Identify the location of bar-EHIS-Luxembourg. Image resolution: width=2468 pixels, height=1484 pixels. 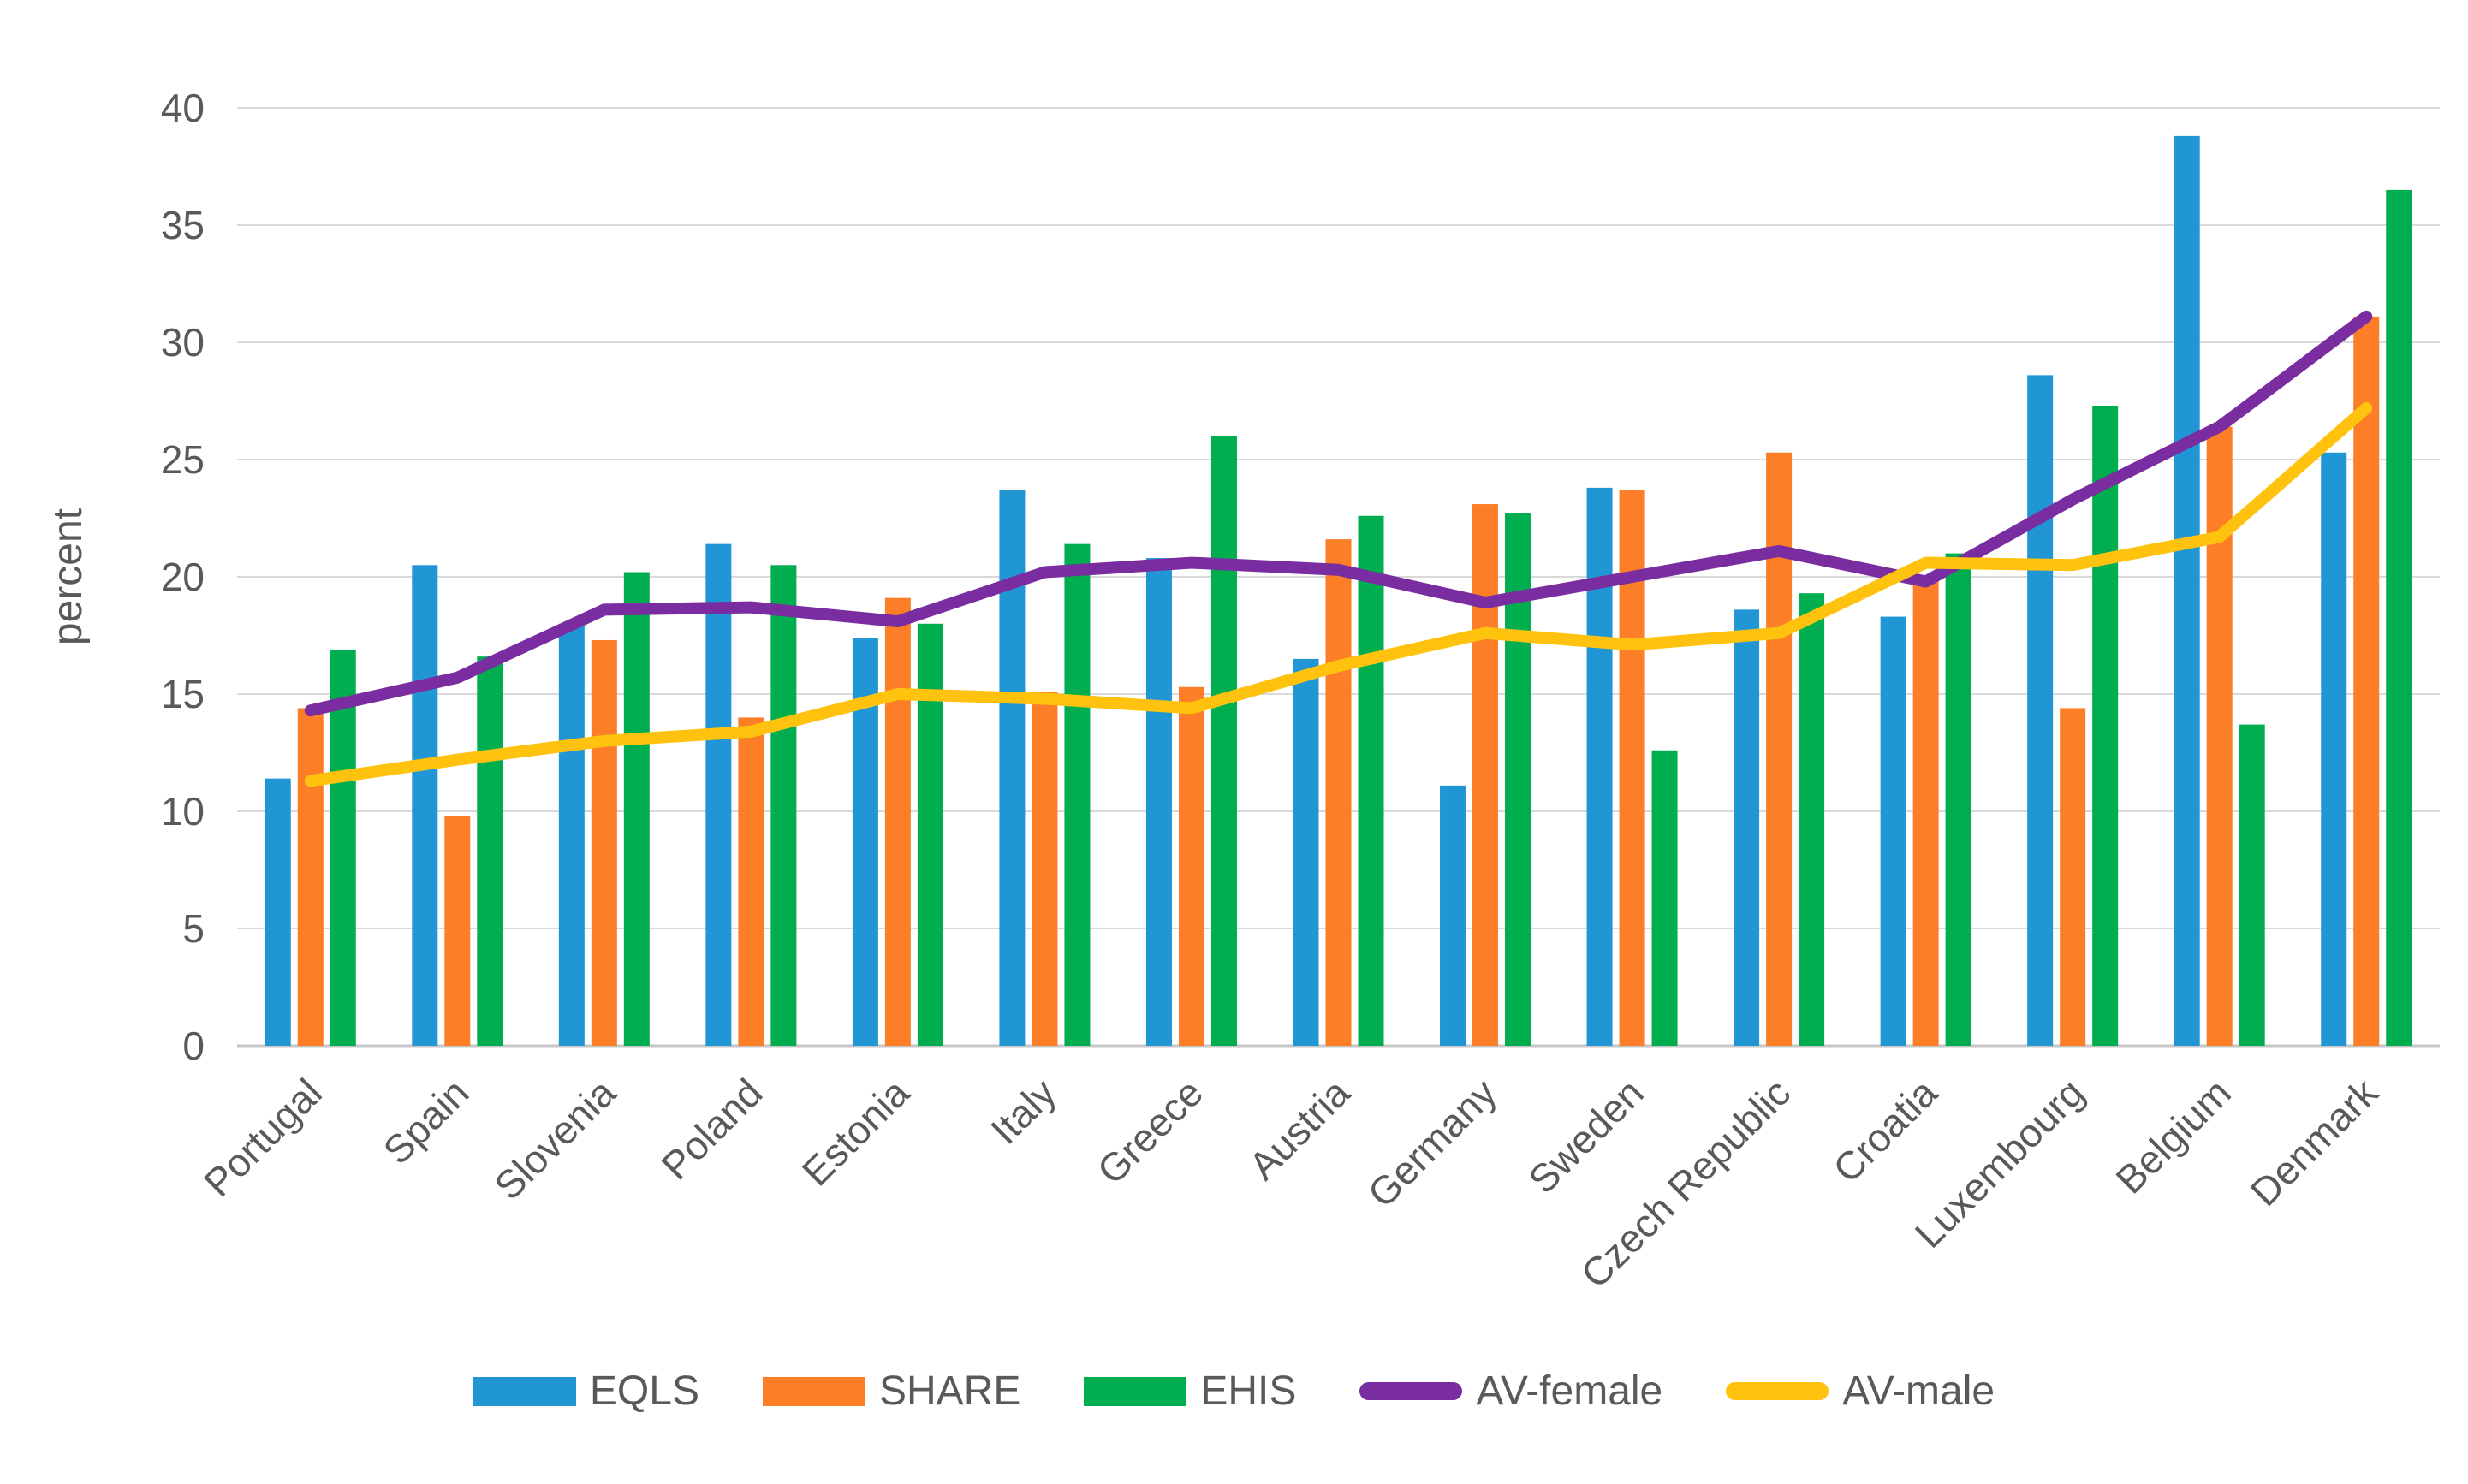
(2106, 726).